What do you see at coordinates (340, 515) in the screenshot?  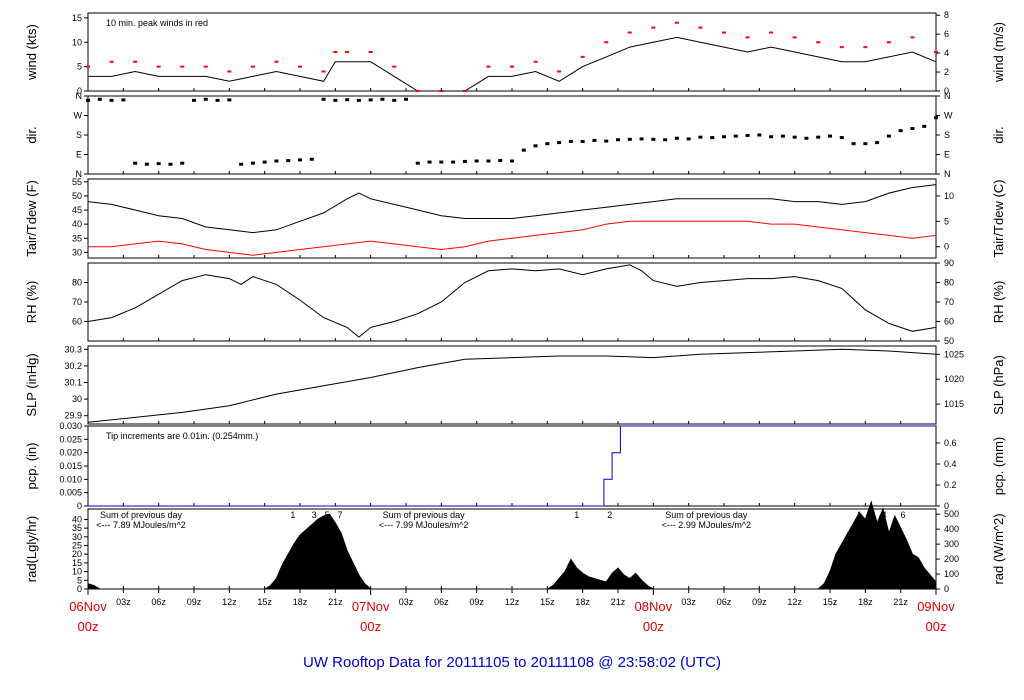 I see `radiation-mark: 7` at bounding box center [340, 515].